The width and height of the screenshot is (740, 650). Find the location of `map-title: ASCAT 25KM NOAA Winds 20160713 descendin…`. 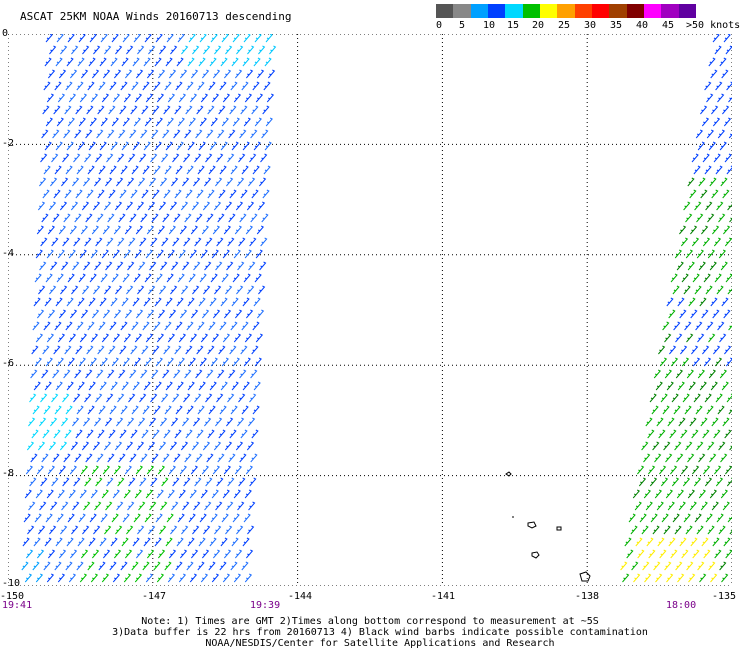

map-title: ASCAT 25KM NOAA Winds 20160713 descendin… is located at coordinates (156, 16).